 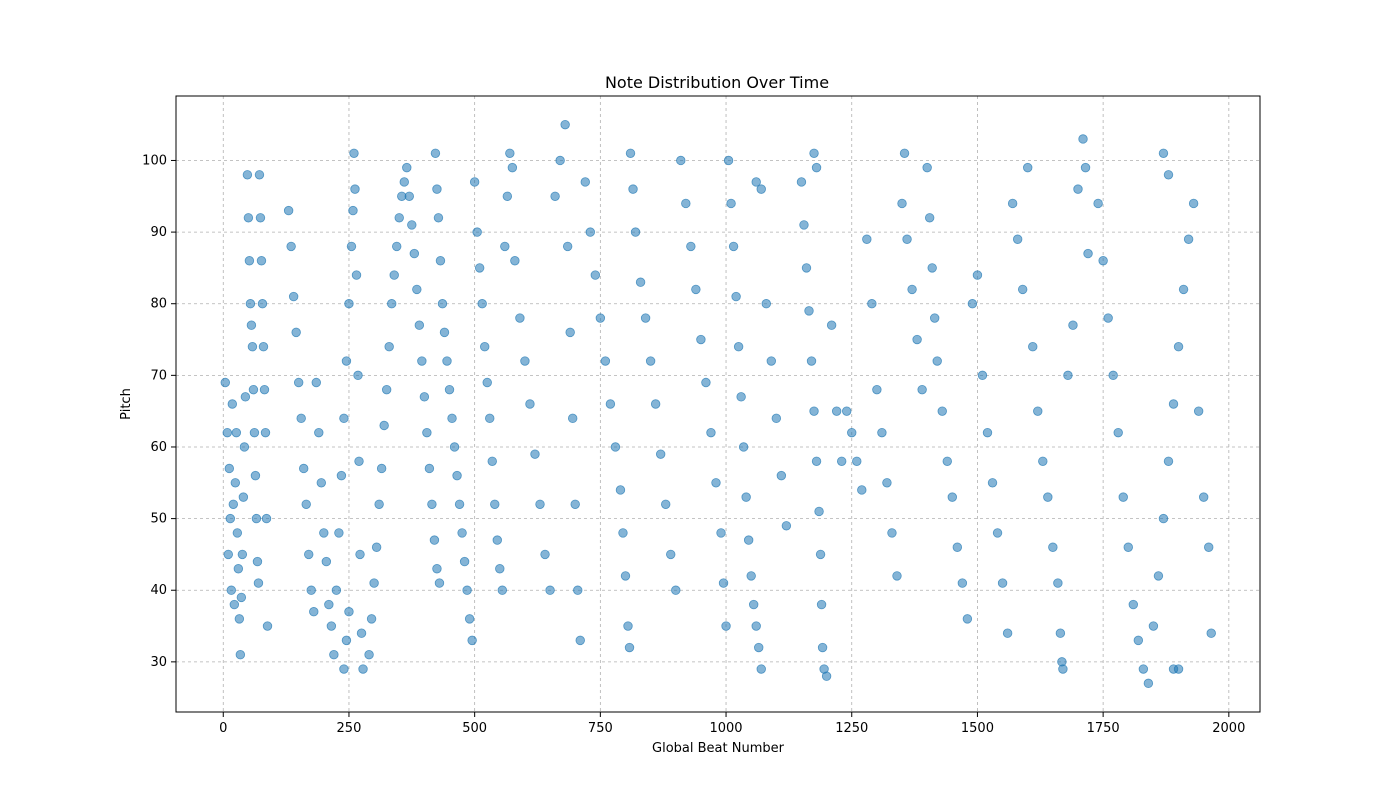 What do you see at coordinates (158, 304) in the screenshot?
I see `y-tick-label: 80` at bounding box center [158, 304].